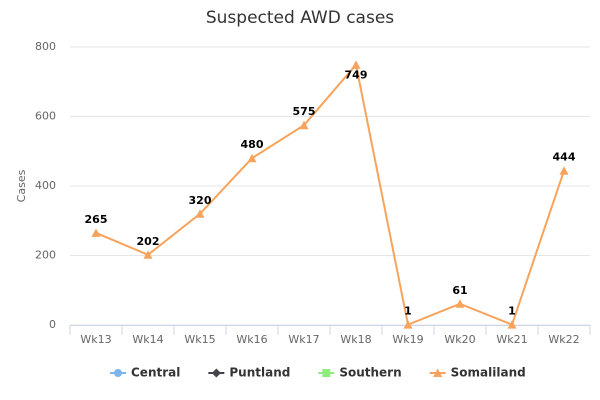  Describe the element at coordinates (21, 185) in the screenshot. I see `y-axis-label: Cases` at that location.